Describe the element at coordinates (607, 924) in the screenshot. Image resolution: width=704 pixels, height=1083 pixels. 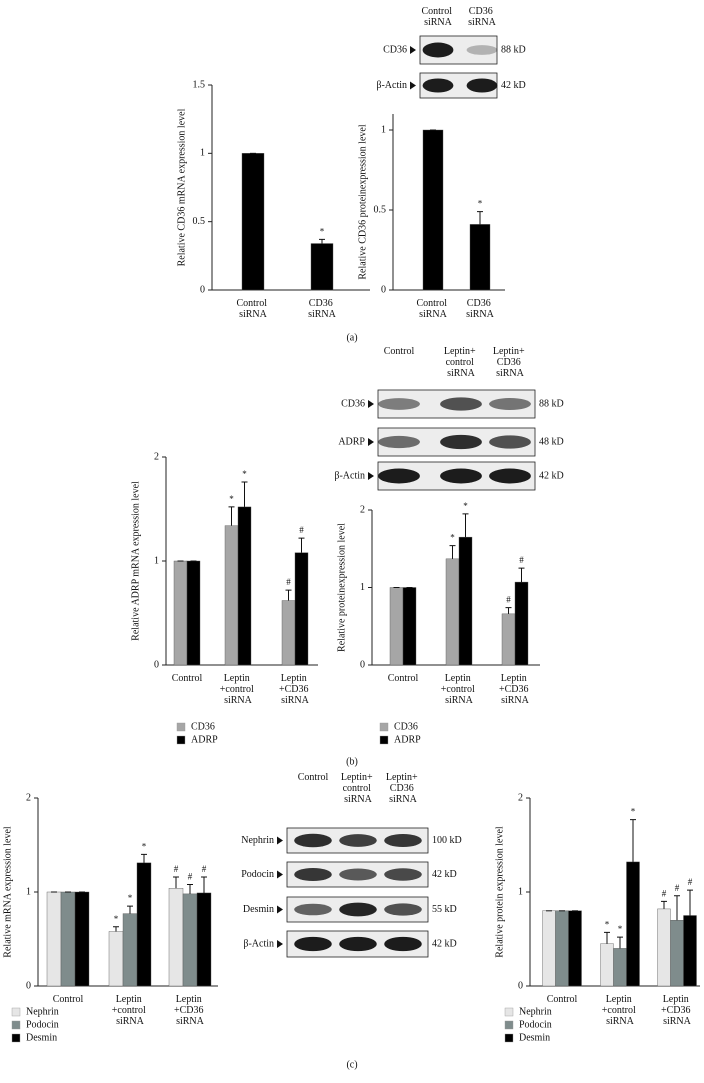
I see `significance-marker: *` at that location.